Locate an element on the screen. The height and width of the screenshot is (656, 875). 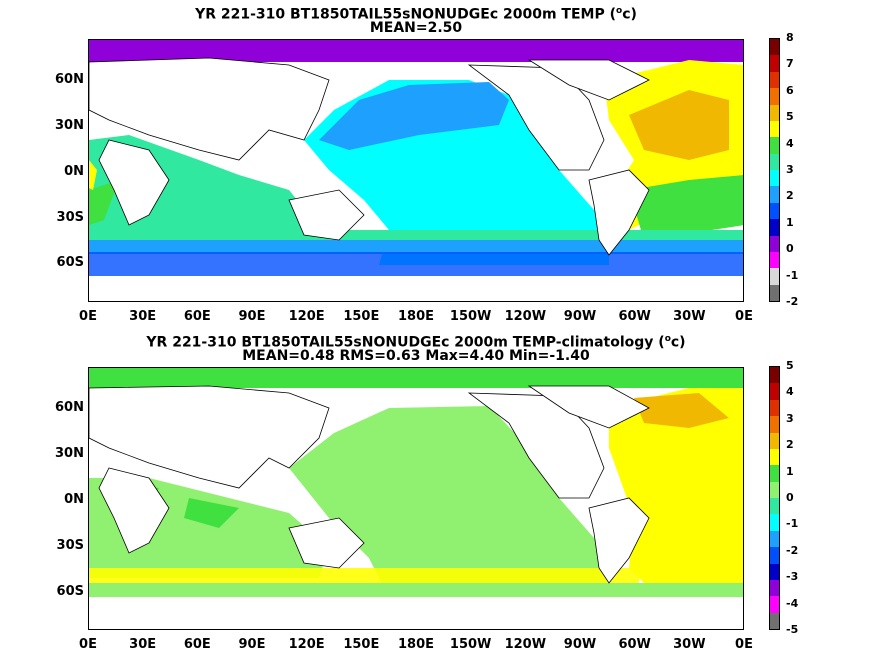
colorbar-label: -5 is located at coordinates (792, 629).